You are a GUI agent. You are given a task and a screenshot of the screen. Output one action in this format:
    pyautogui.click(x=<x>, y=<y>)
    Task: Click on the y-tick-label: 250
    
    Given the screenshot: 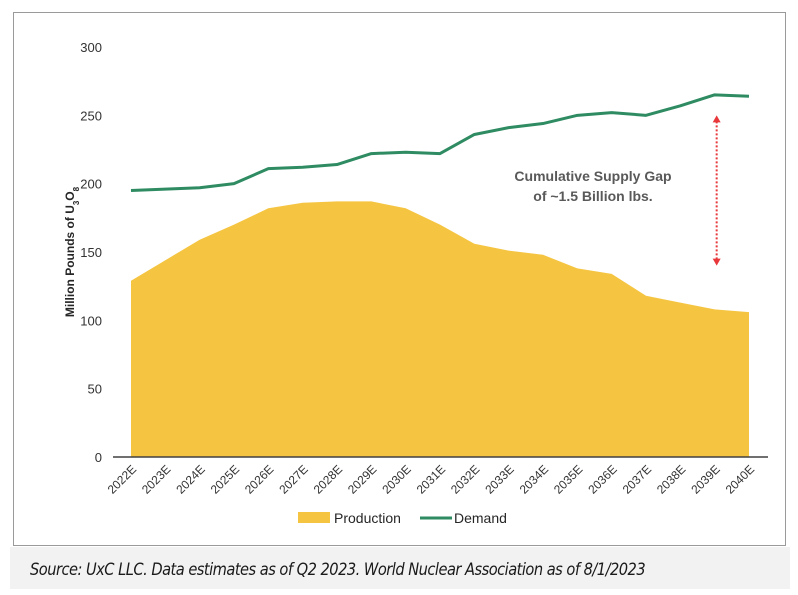 What is the action you would take?
    pyautogui.click(x=91, y=115)
    